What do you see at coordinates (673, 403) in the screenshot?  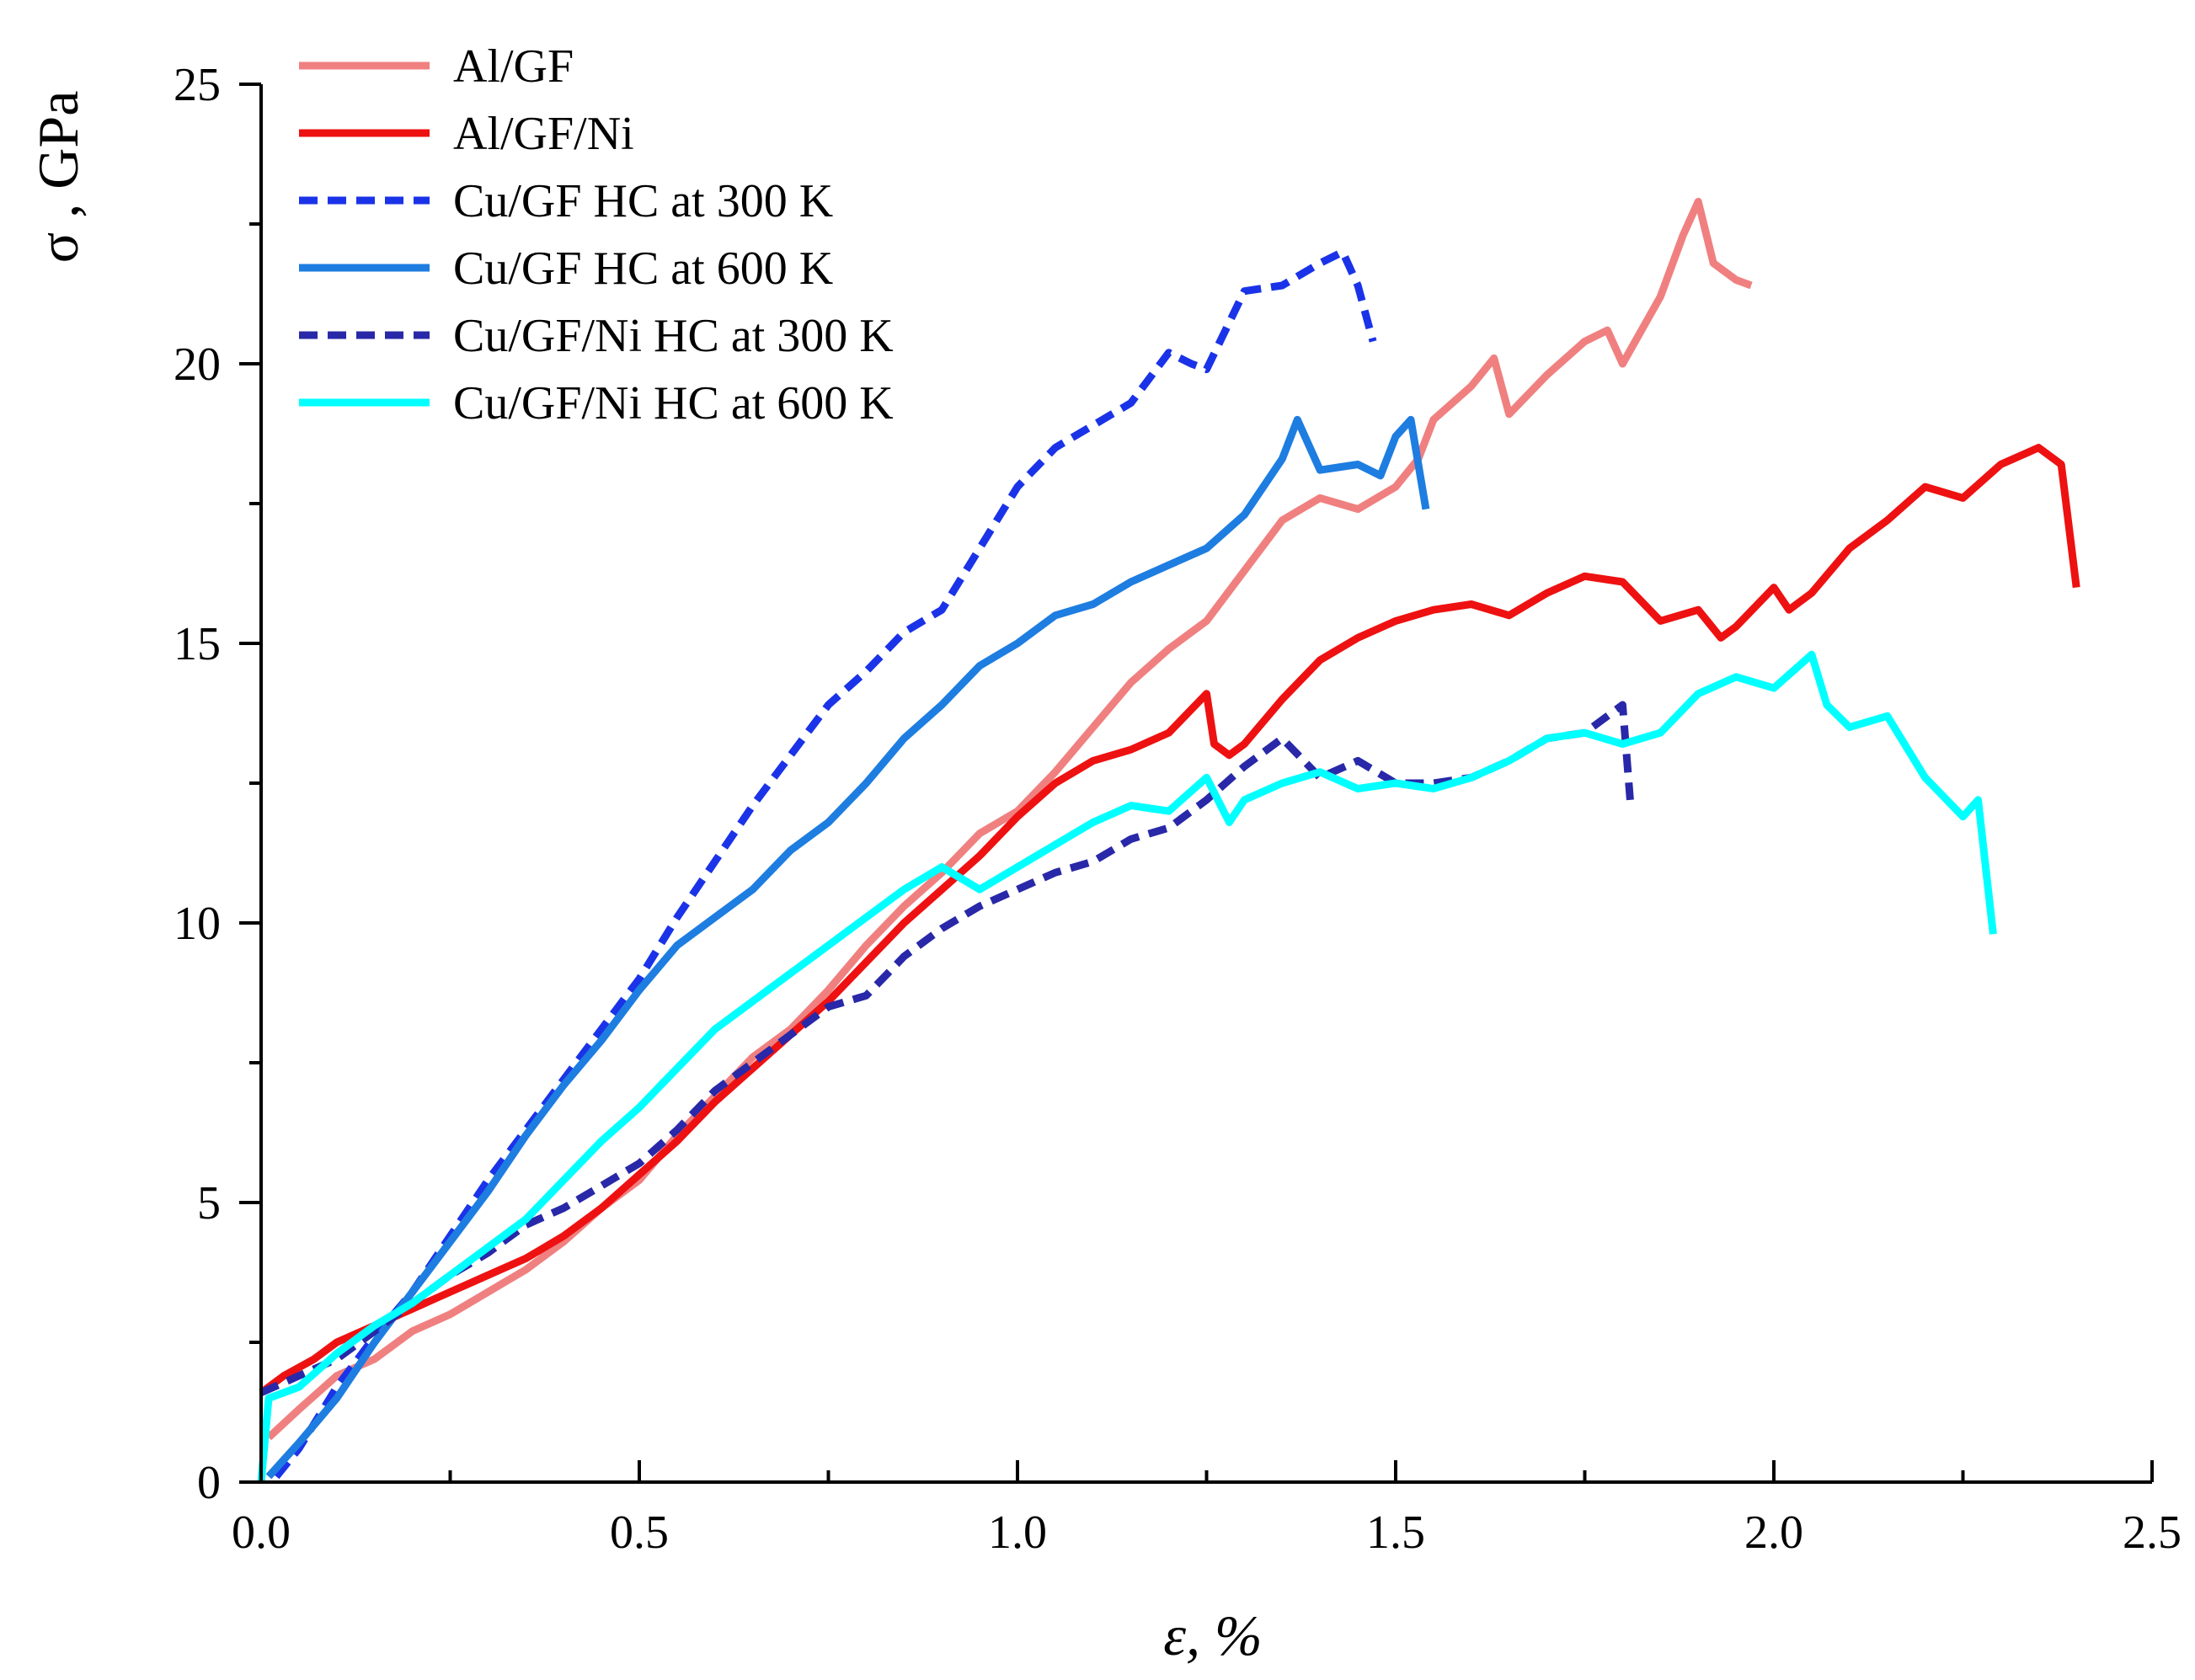 I see `legend-label-6: Cu/GF/Ni HC at 600 K` at bounding box center [673, 403].